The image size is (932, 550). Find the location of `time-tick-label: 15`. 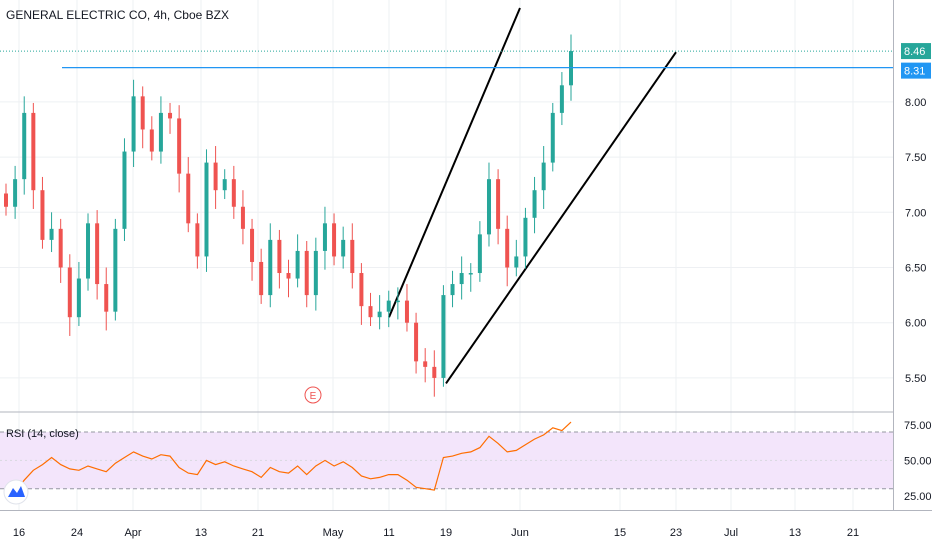

time-tick-label: 15 is located at coordinates (620, 533).